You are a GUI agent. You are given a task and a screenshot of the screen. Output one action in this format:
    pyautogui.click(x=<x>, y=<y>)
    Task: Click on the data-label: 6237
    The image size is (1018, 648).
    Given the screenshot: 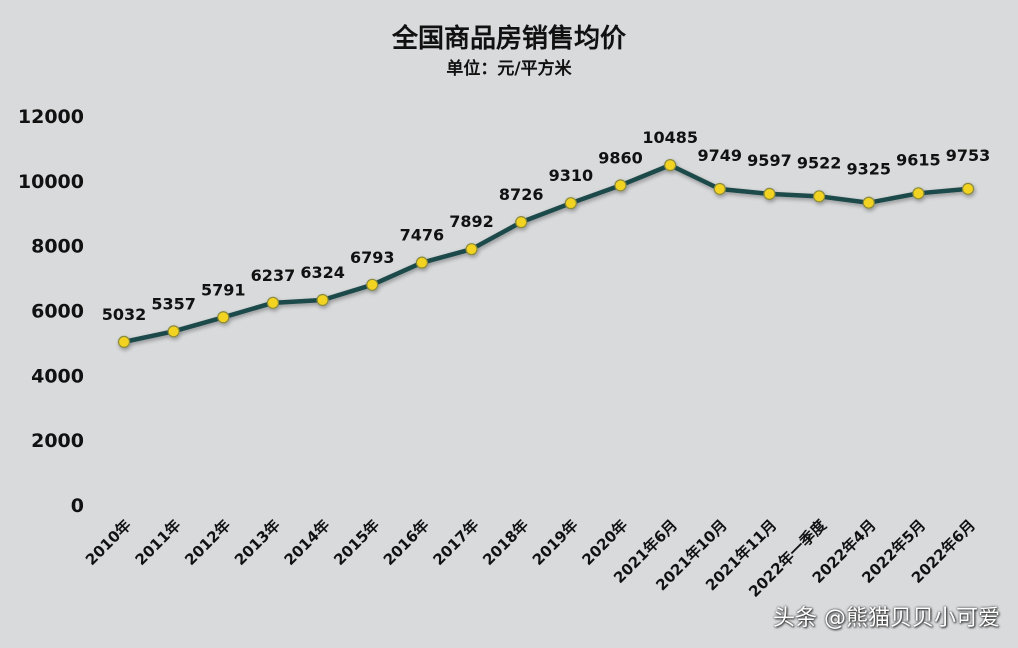 What is the action you would take?
    pyautogui.click(x=273, y=275)
    